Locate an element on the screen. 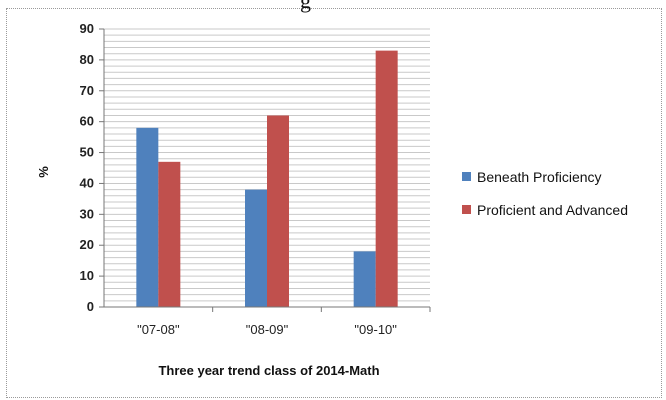 The width and height of the screenshot is (666, 400). y-tick-label: 90 is located at coordinates (87, 28).